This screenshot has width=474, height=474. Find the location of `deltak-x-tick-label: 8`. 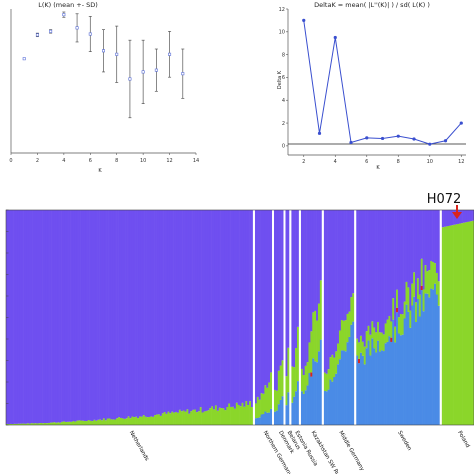

deltak-x-tick-label: 8 is located at coordinates (398, 162).